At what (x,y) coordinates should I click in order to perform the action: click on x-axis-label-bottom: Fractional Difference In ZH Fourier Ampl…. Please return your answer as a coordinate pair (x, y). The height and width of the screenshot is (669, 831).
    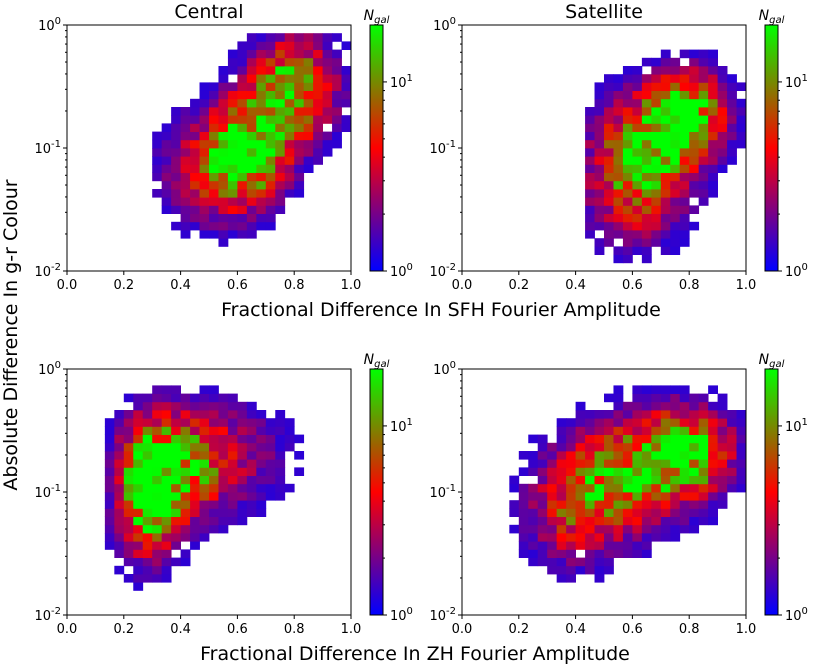
    Looking at the image, I should click on (415, 654).